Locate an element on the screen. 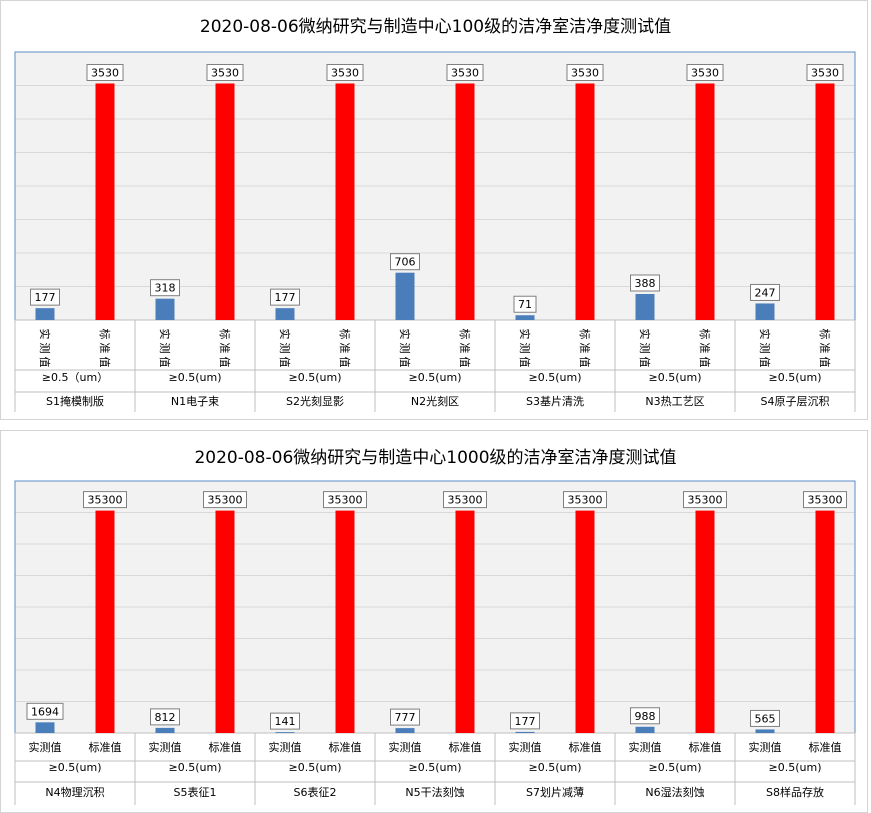  chart-title-class-1000: 2020-08-06微纳研究与制造中心1000级的洁净室洁净度测试值 is located at coordinates (435, 458).